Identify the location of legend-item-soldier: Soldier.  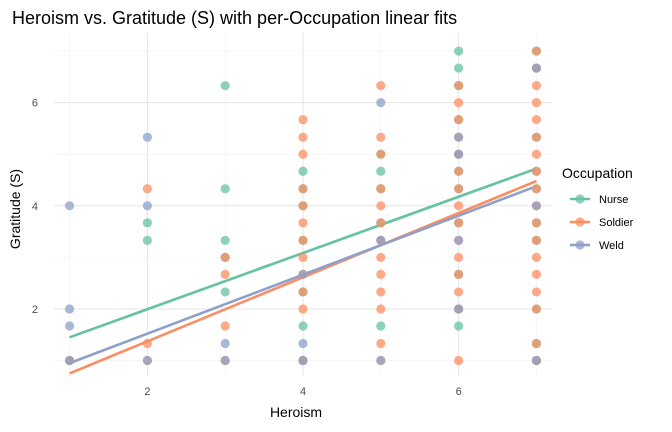
(602, 223).